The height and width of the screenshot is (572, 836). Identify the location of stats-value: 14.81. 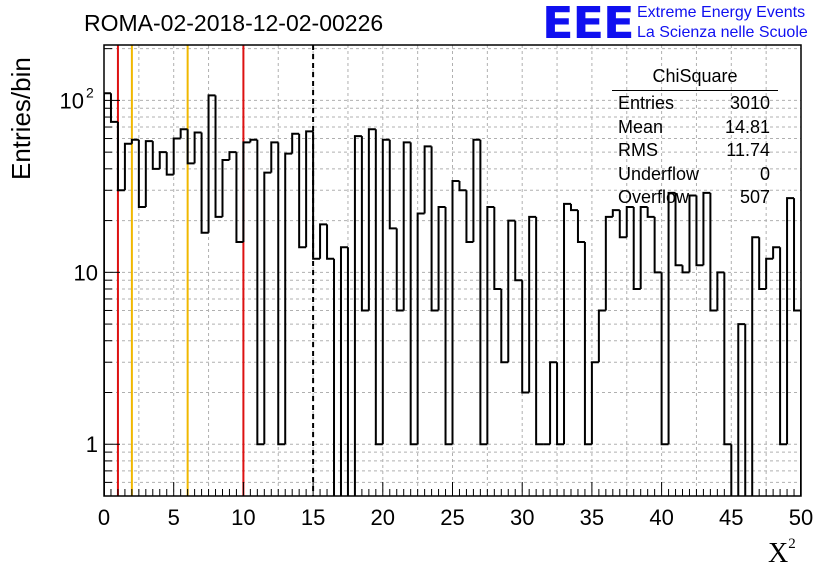
(747, 126).